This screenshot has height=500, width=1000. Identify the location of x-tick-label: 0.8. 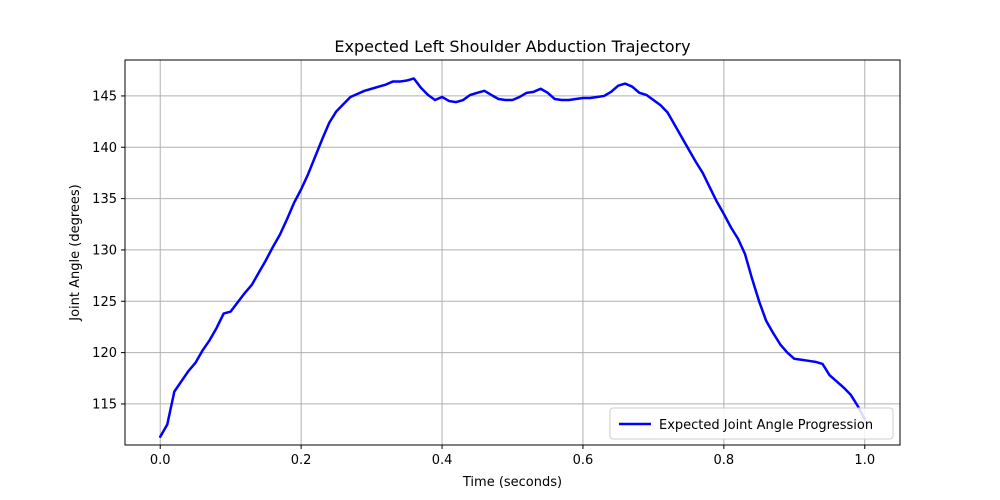
(724, 460).